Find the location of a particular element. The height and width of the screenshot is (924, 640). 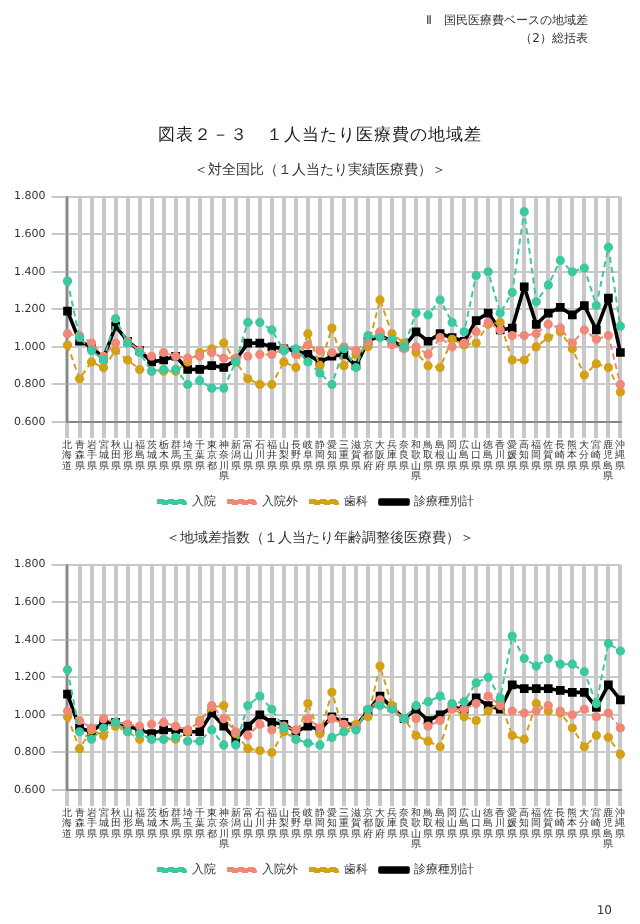

chart-title: 図表２－３ １人当たり医療費の地域差 is located at coordinates (320, 136).